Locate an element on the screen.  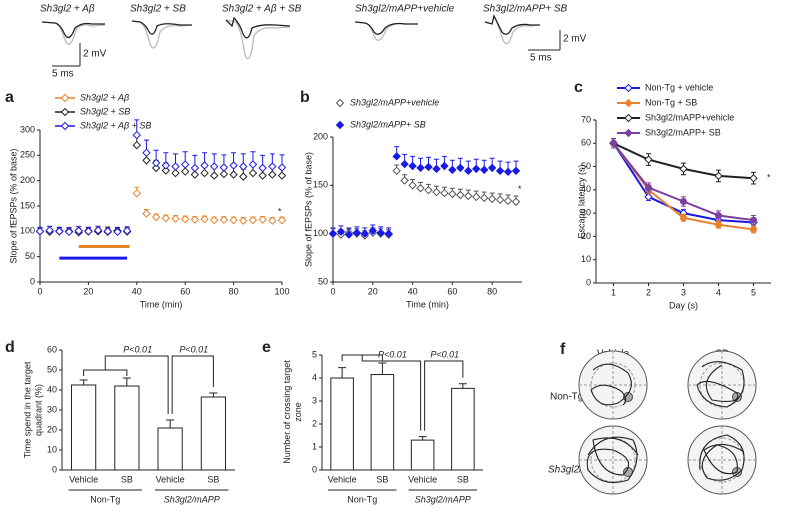
legend-label: Non-Tg + SB is located at coordinates (671, 102).